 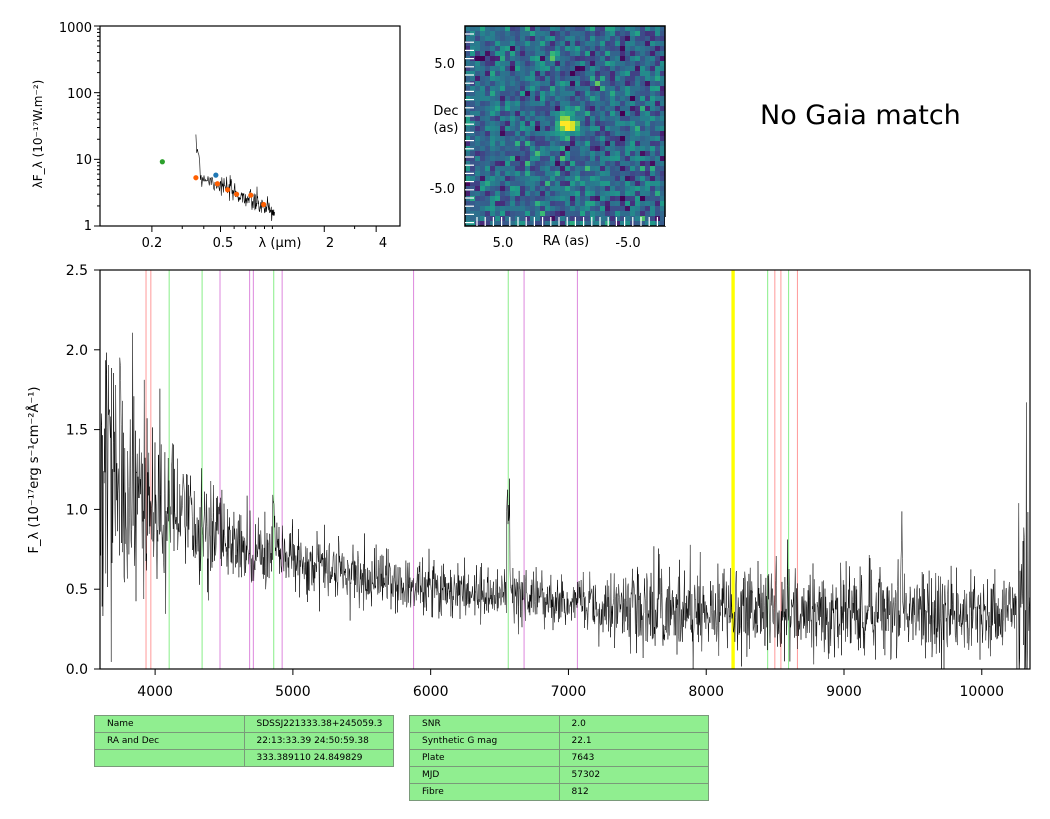 I want to click on cutout-frame, so click(x=565, y=126).